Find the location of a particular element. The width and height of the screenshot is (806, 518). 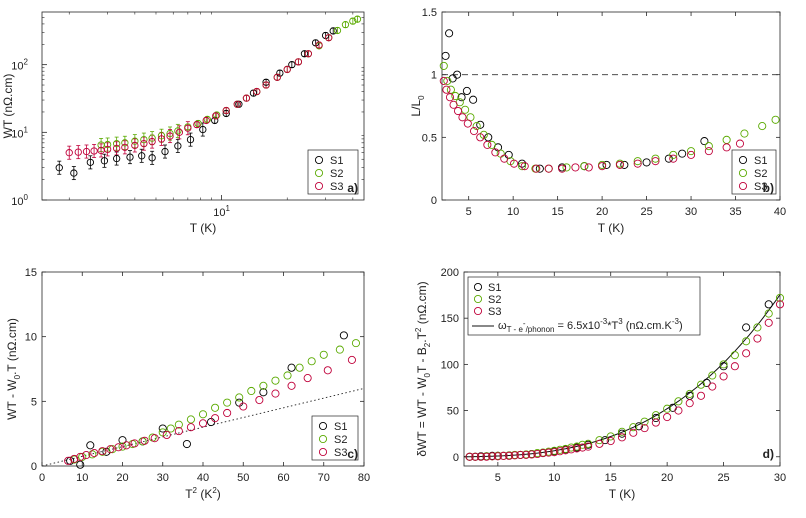

y-tick-label: 10⁰ is located at coordinates (19, 200).